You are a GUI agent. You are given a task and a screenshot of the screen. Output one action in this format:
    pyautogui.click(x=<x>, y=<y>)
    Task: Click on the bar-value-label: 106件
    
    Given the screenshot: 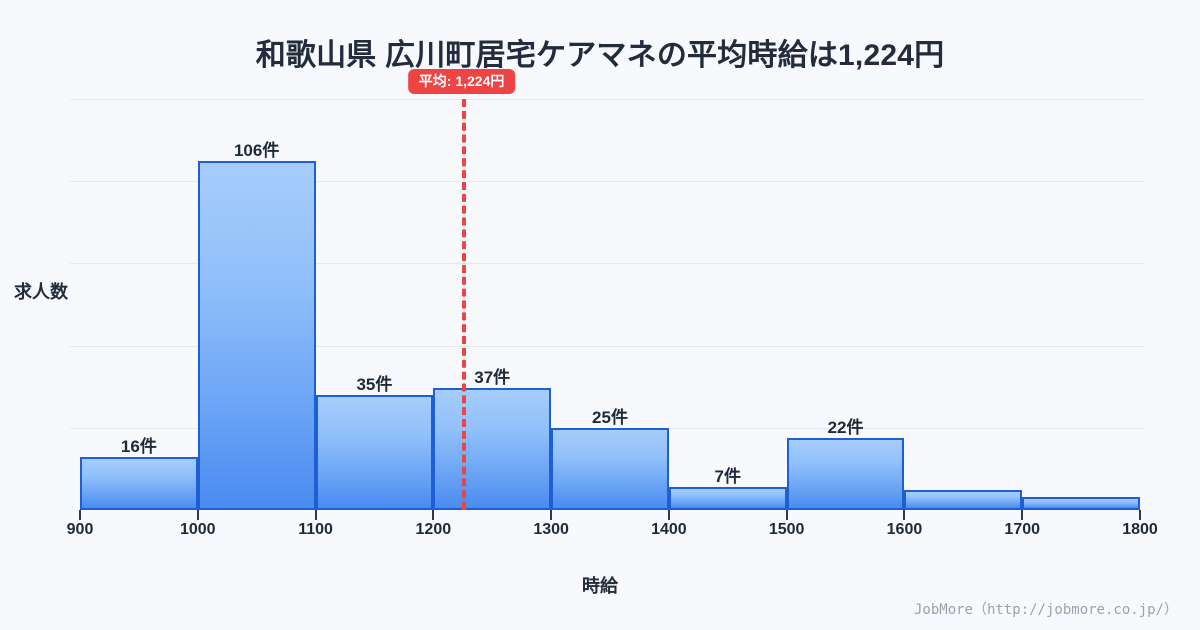 What is the action you would take?
    pyautogui.click(x=256, y=151)
    